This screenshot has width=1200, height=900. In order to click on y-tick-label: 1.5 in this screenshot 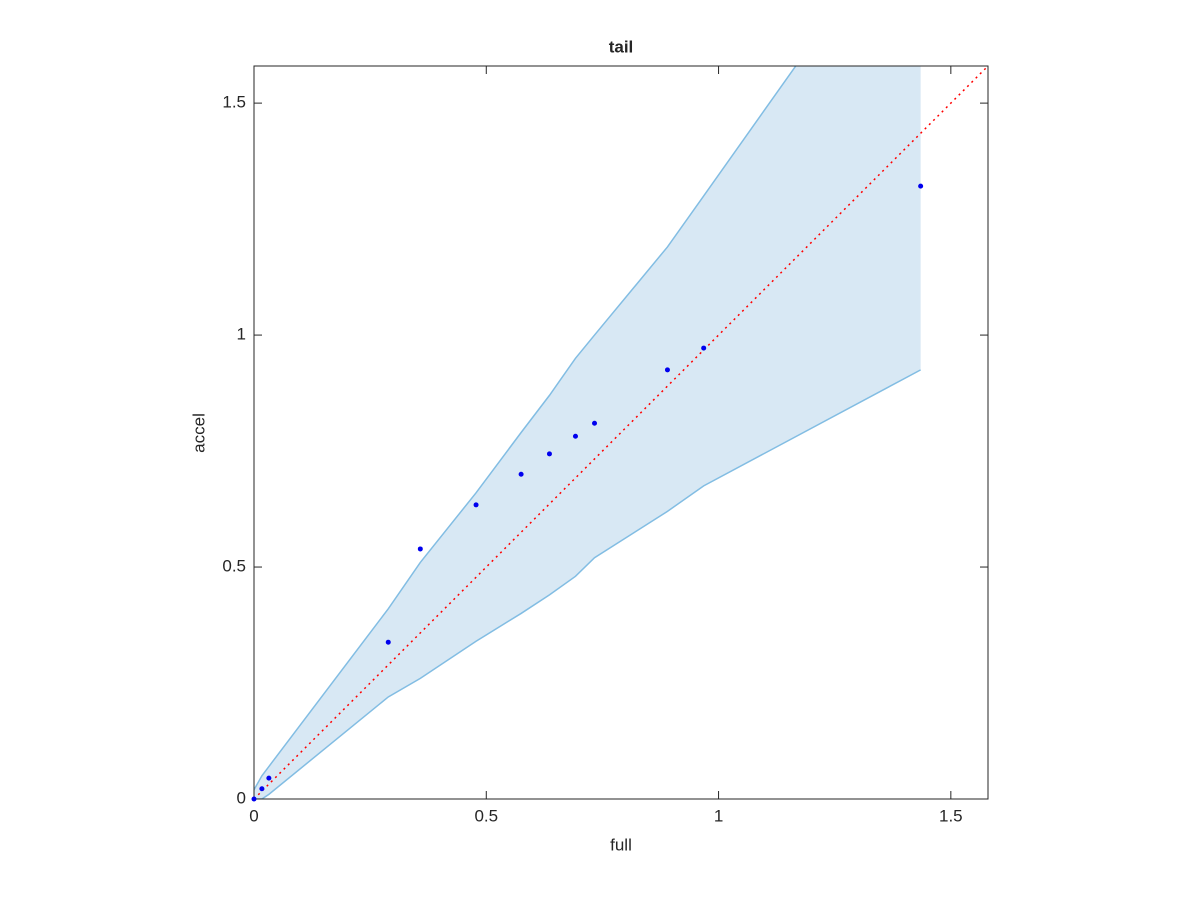, I will do `click(234, 102)`.